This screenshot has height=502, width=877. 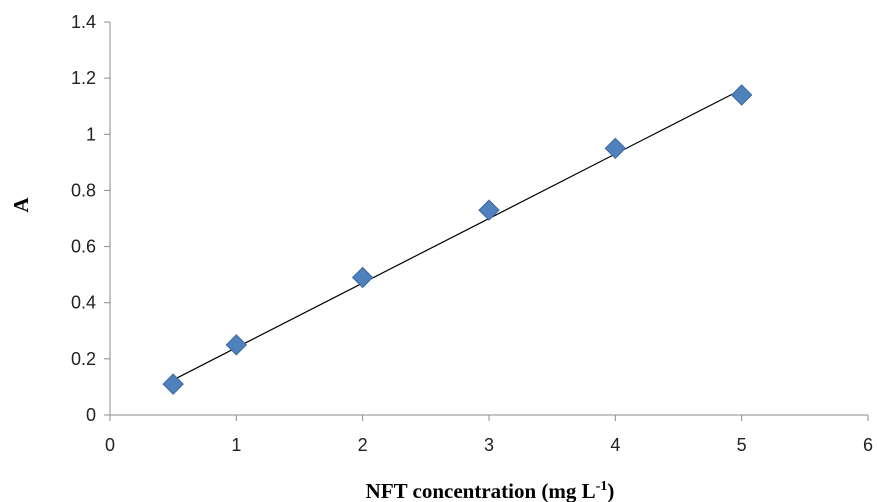 What do you see at coordinates (110, 445) in the screenshot?
I see `x-tick-label: 0` at bounding box center [110, 445].